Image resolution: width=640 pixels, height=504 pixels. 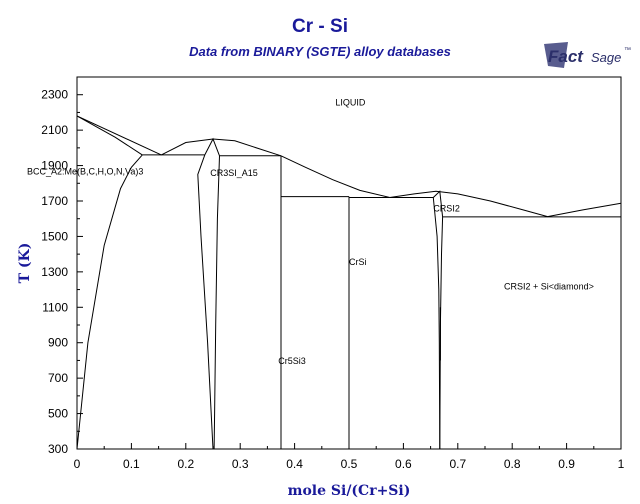 What do you see at coordinates (294, 464) in the screenshot?
I see `x-tick-label: 0.4` at bounding box center [294, 464].